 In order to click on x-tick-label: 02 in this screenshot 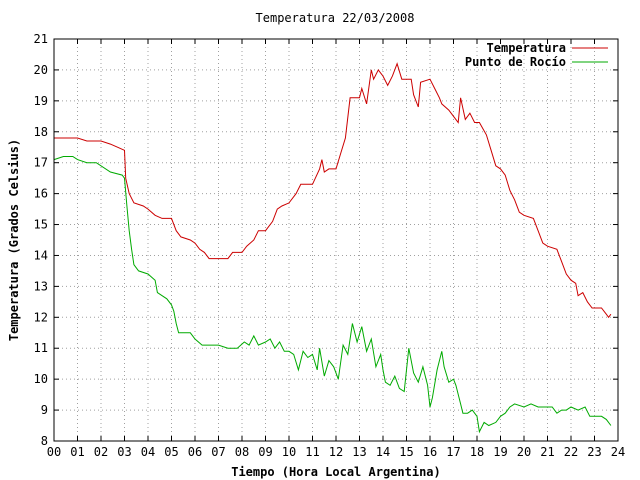, I will do `click(101, 452)`.